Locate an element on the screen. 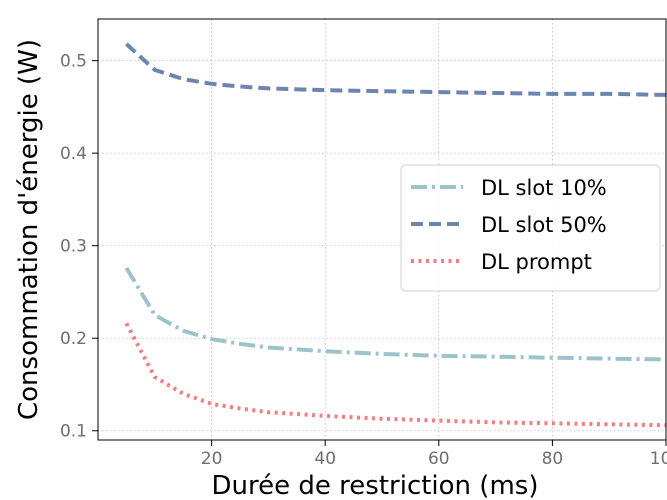  y-tick-label: 0.1 is located at coordinates (73, 432).